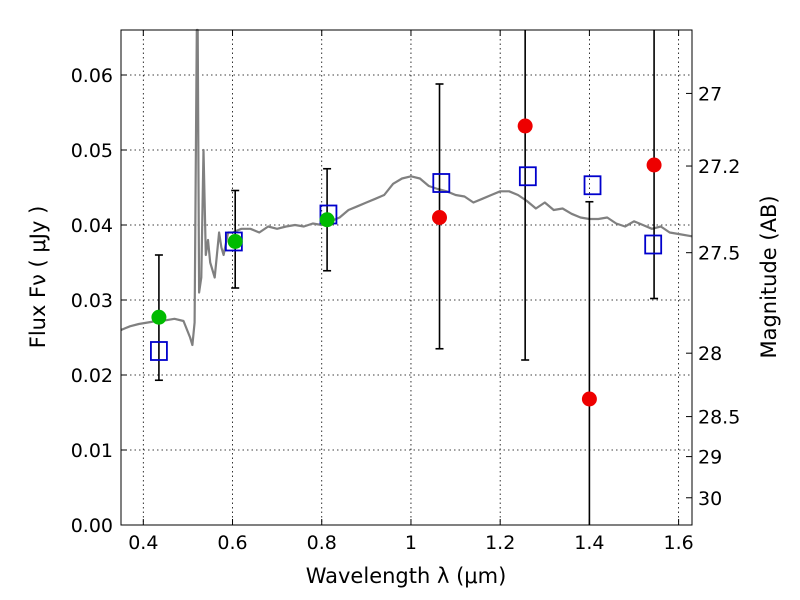  Describe the element at coordinates (92, 76) in the screenshot. I see `y-tick-label: 0.06` at that location.